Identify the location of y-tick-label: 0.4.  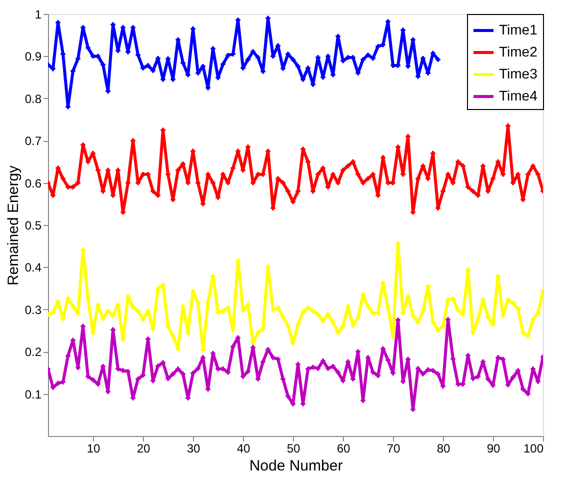
(33, 267).